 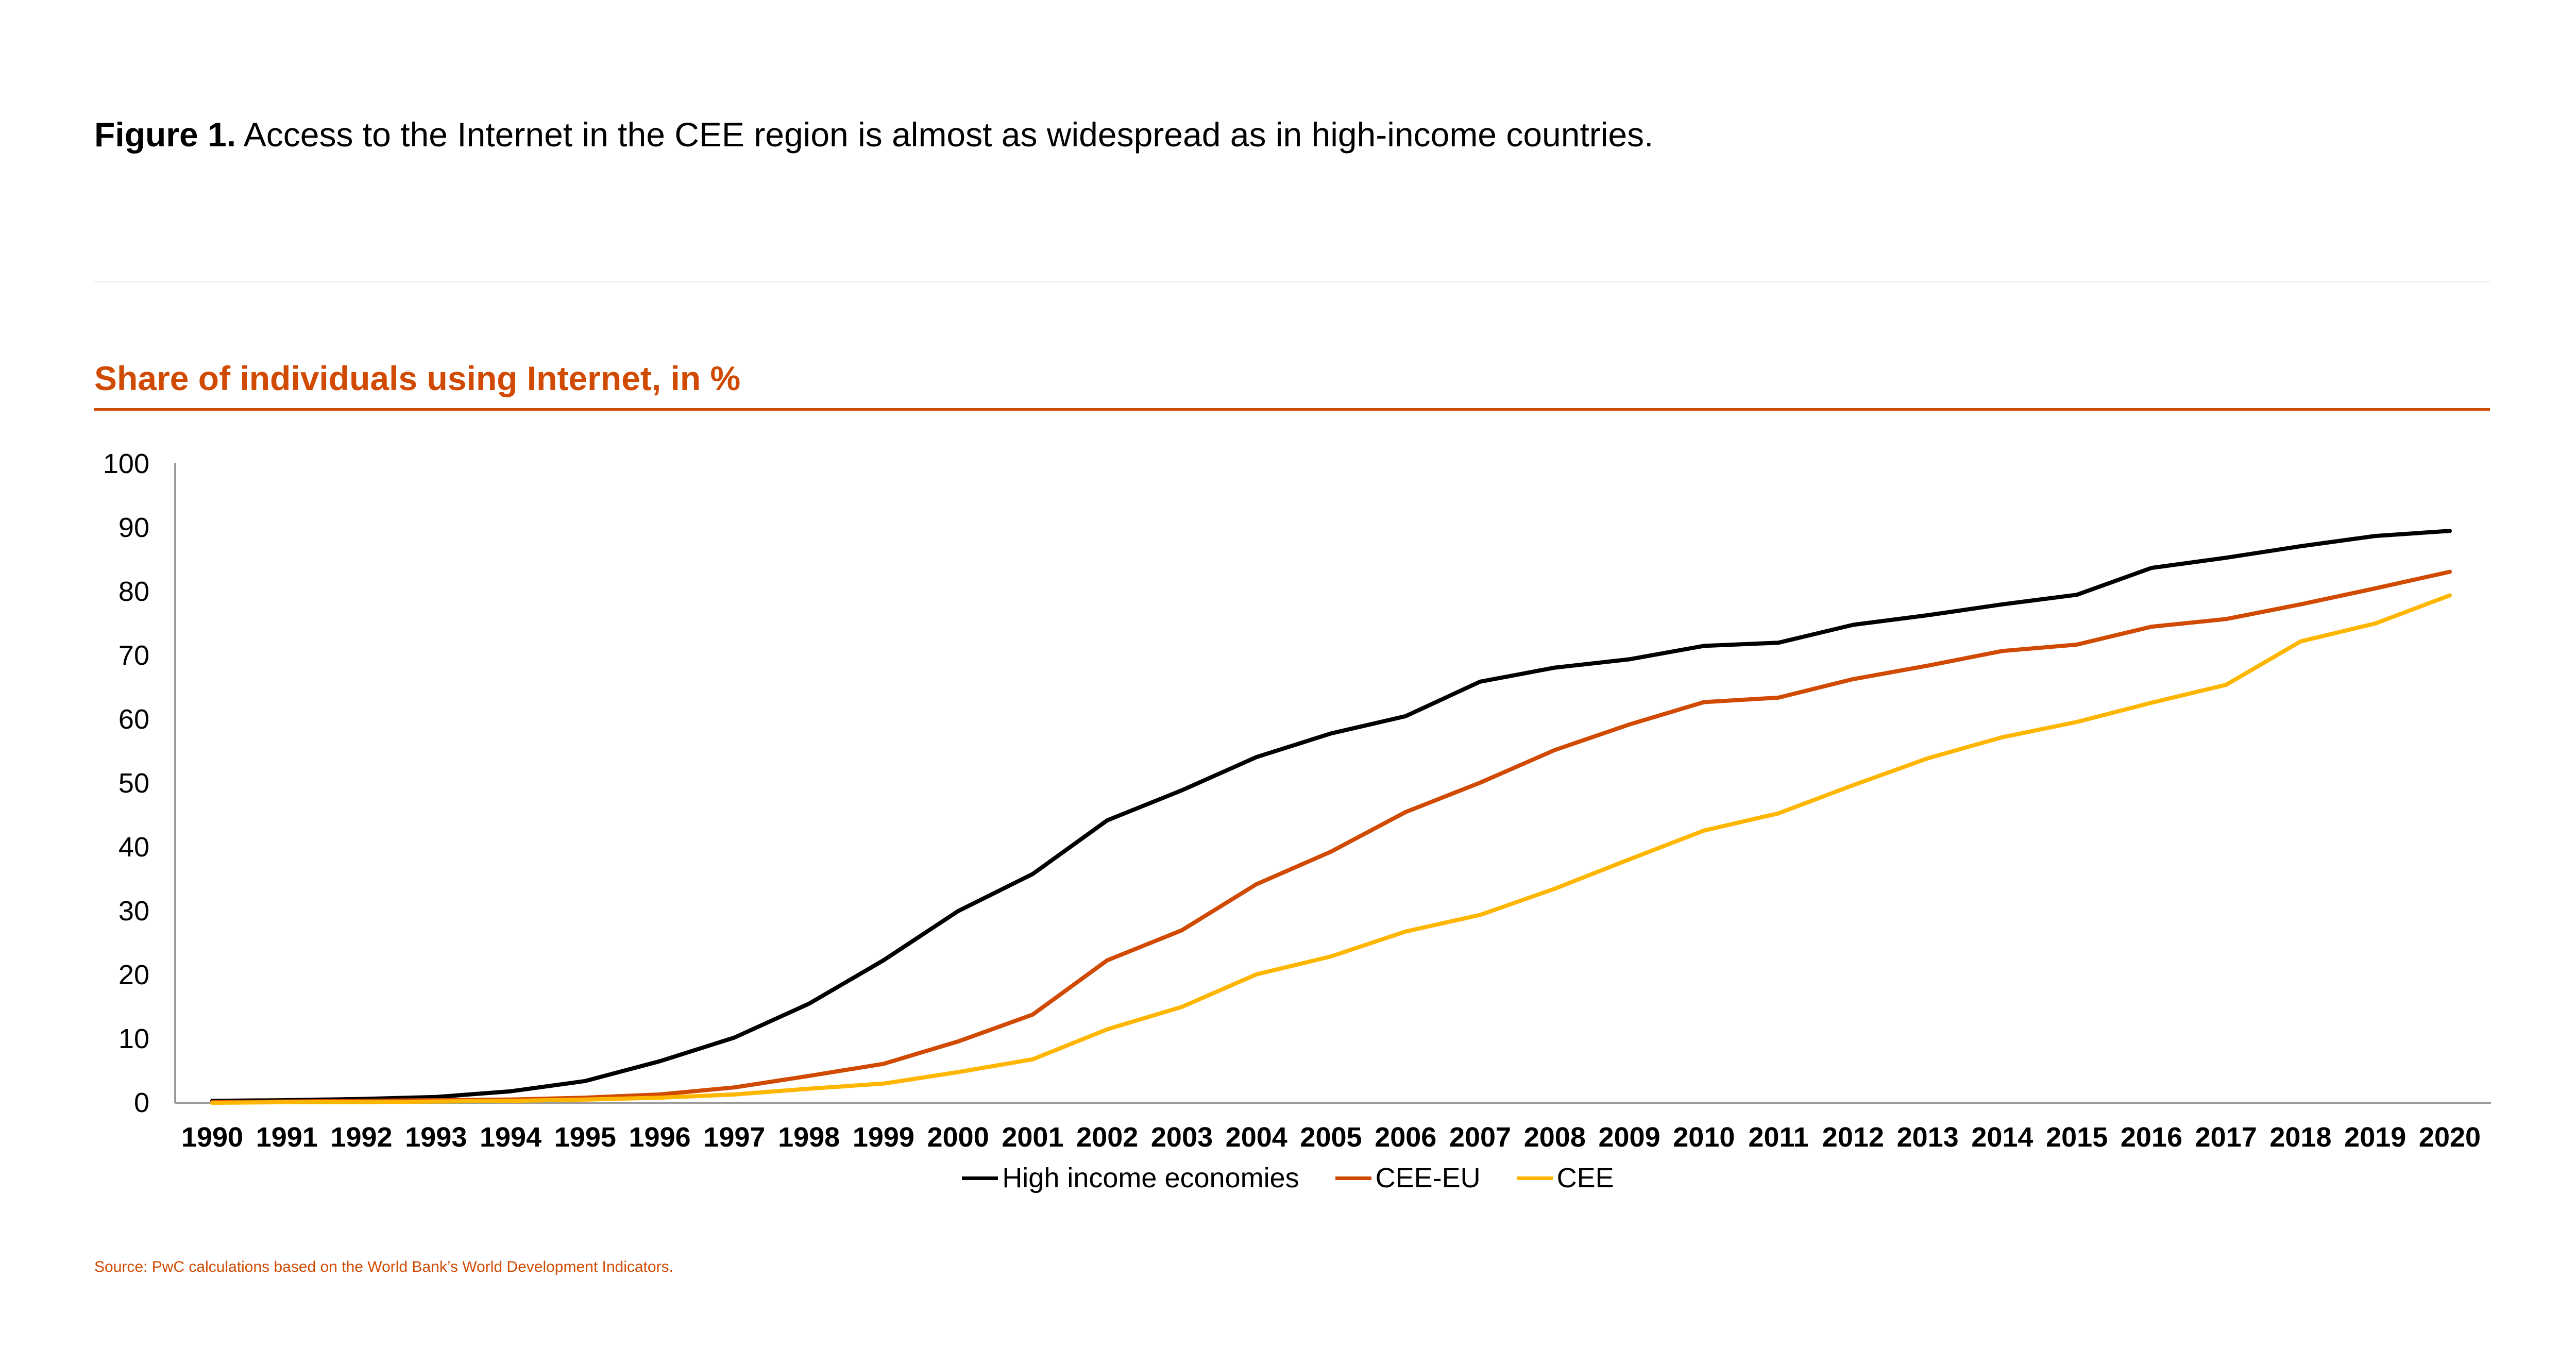 I want to click on y-tick-label: 40, so click(x=133, y=847).